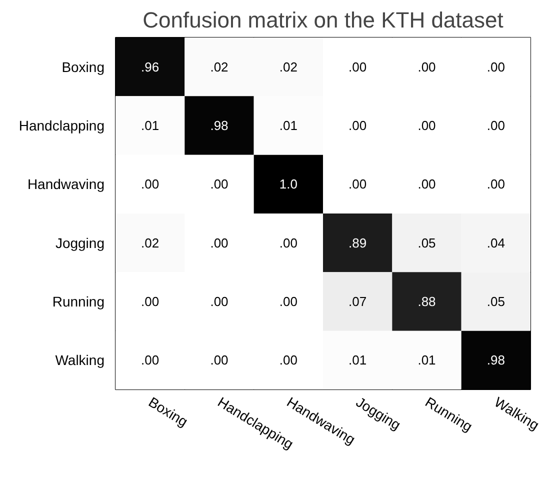 Image resolution: width=555 pixels, height=488 pixels. I want to click on data-label: .07, so click(357, 301).